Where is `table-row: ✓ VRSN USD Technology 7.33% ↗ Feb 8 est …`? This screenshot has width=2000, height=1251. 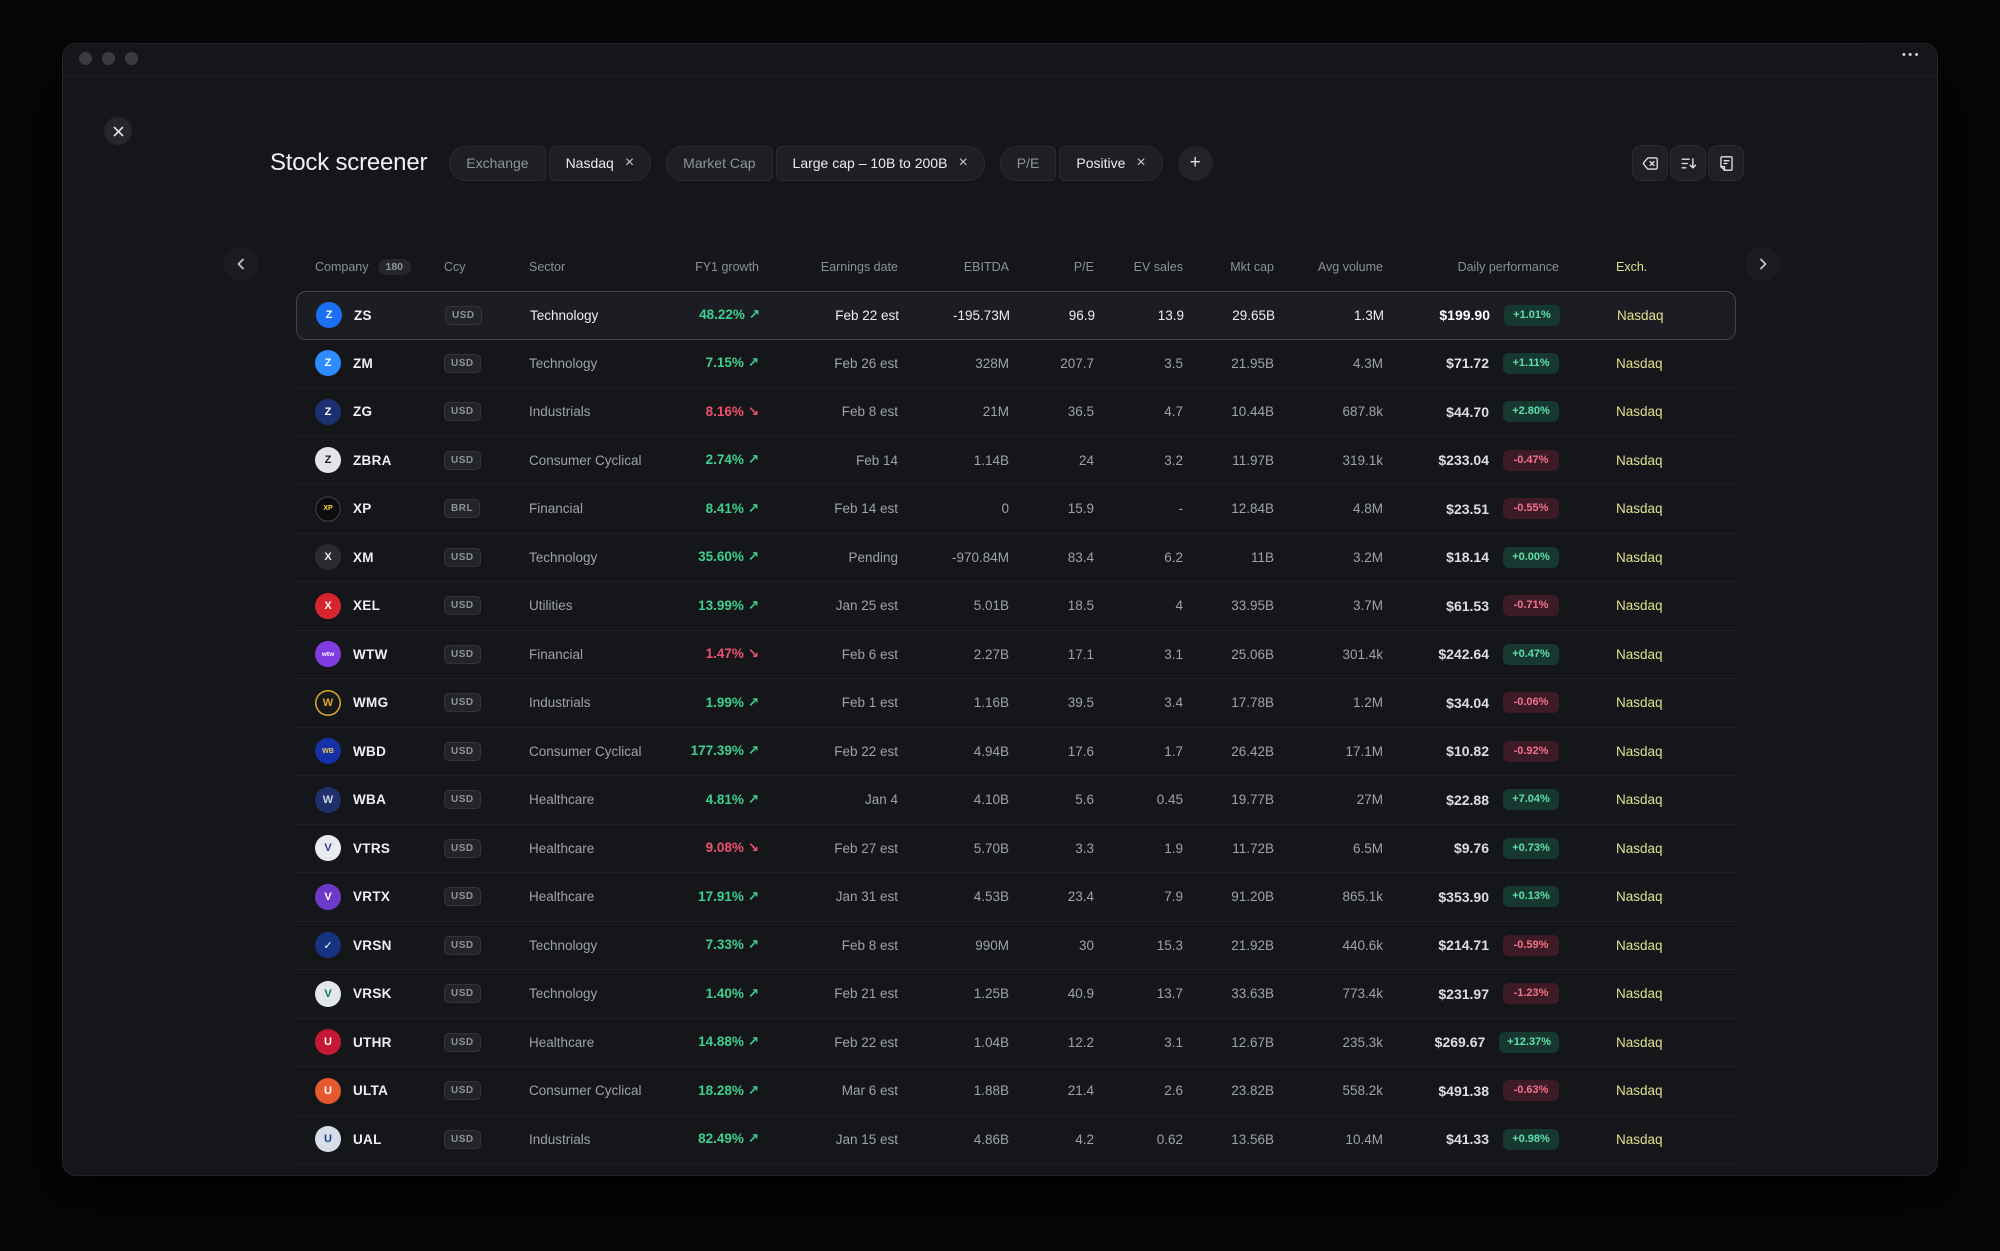 table-row: ✓ VRSN USD Technology 7.33% ↗ Feb 8 est … is located at coordinates (1016, 946).